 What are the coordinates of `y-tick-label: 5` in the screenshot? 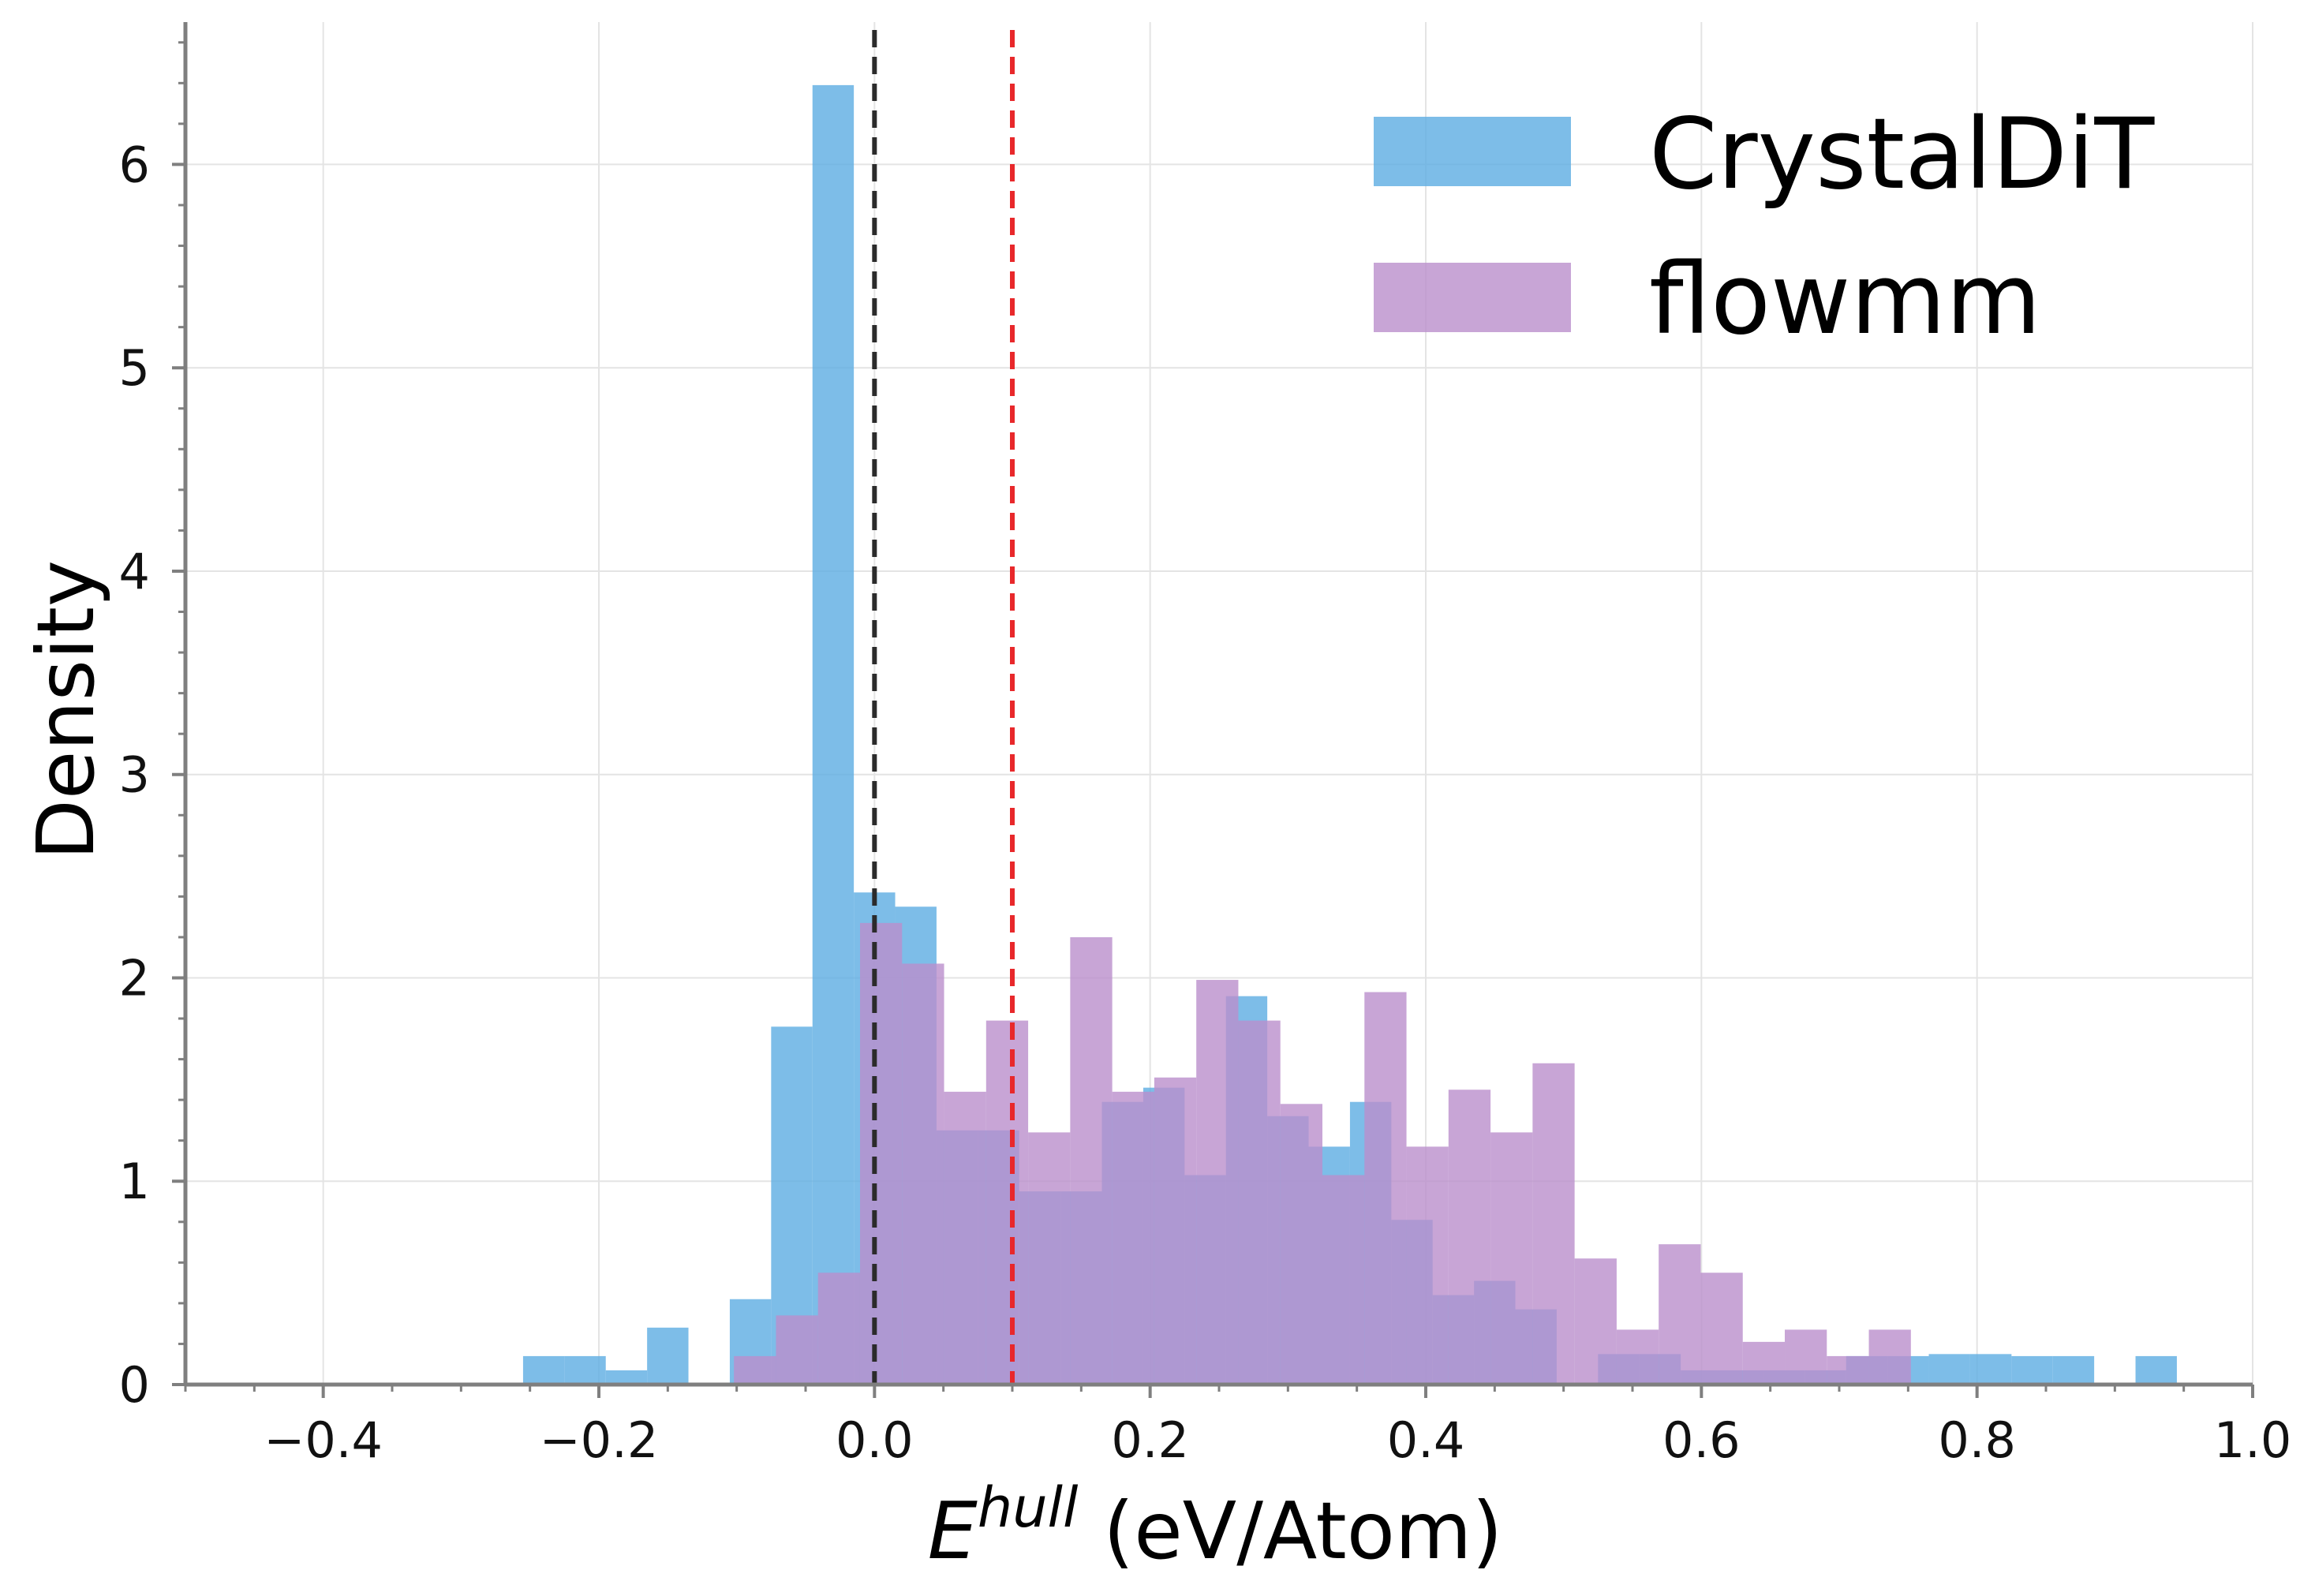 It's located at (134, 368).